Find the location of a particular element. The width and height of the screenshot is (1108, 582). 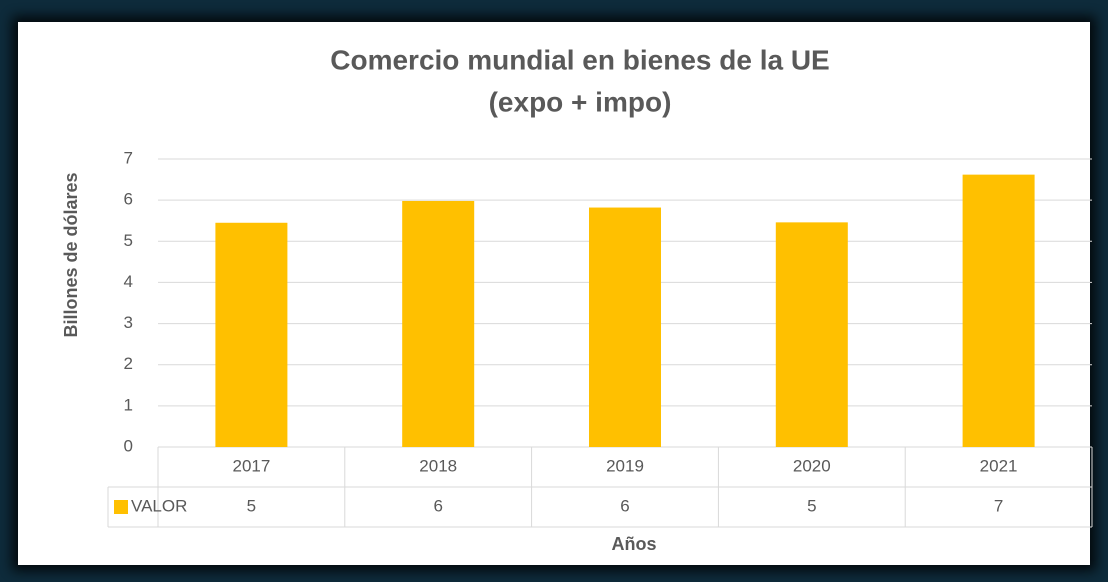

legend-swatch is located at coordinates (121, 507).